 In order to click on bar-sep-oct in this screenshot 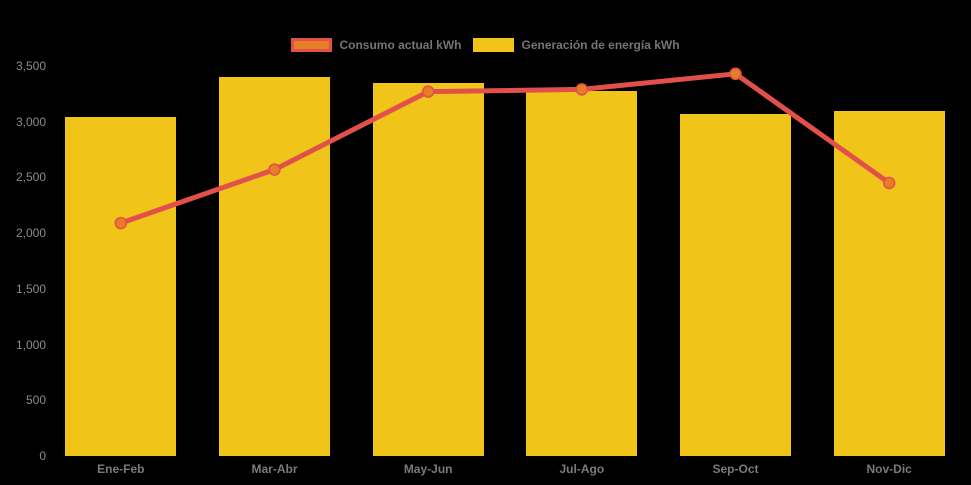, I will do `click(735, 285)`.